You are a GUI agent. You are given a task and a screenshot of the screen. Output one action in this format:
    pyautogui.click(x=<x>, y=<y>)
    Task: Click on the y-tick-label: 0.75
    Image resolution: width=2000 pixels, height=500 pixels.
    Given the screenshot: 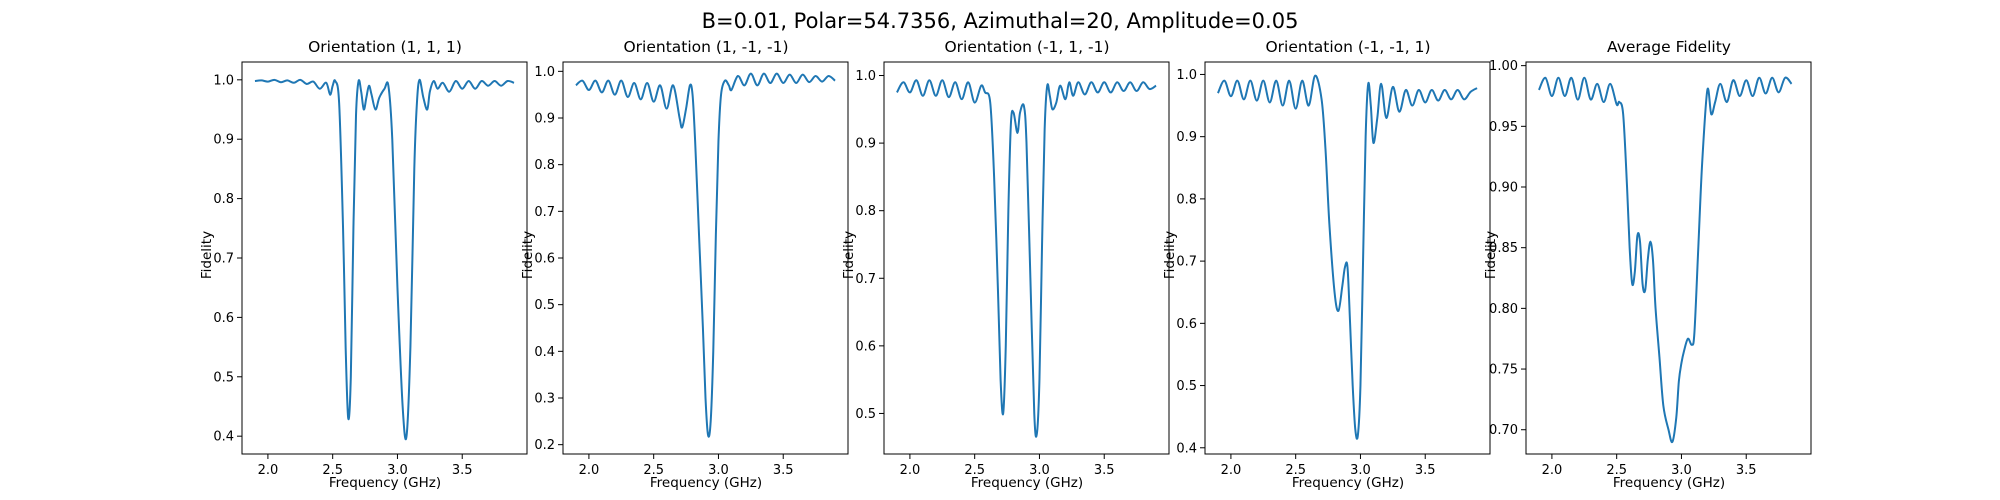 What is the action you would take?
    pyautogui.click(x=1503, y=370)
    